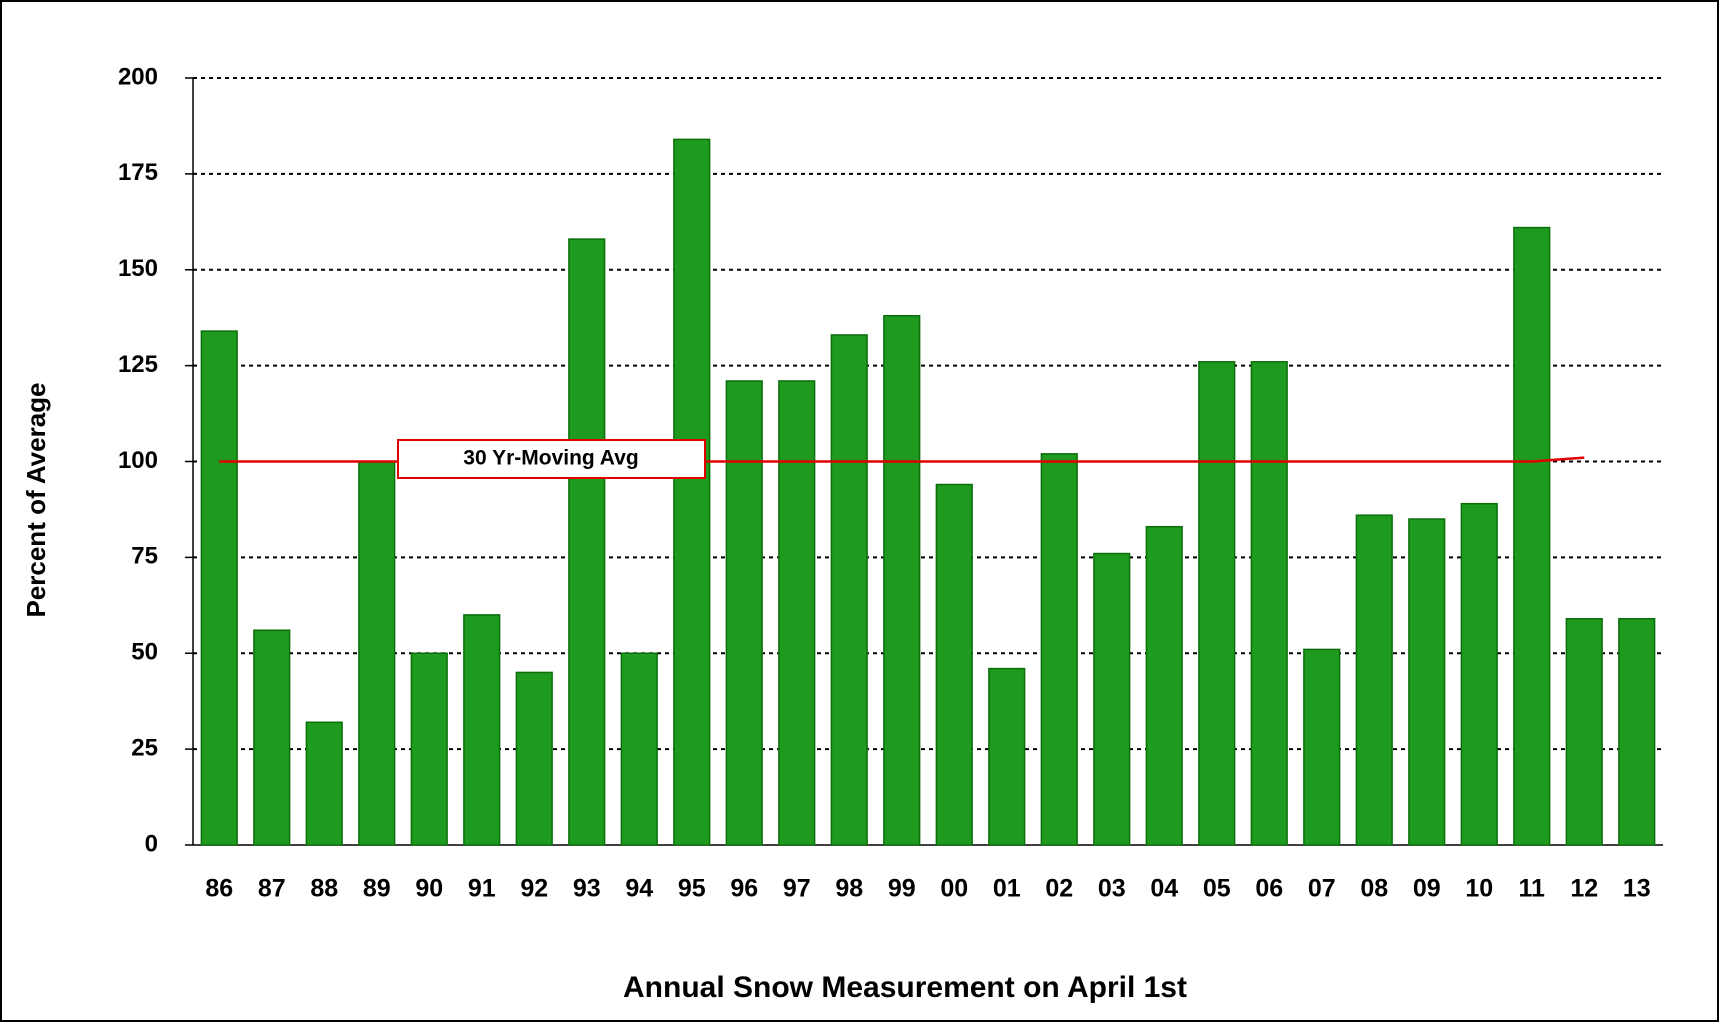  Describe the element at coordinates (151, 843) in the screenshot. I see `y-tick-label: 0` at that location.